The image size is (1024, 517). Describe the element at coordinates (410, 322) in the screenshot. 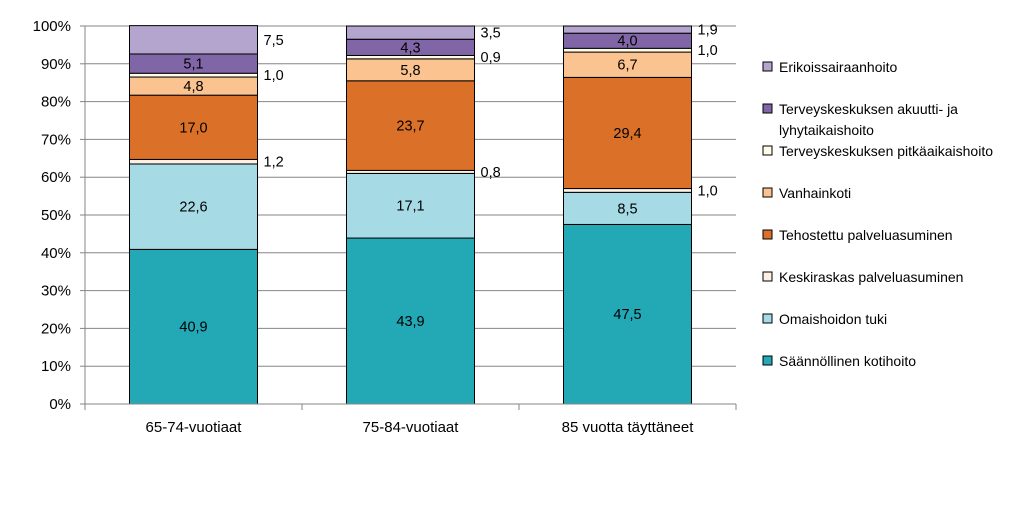

I see `data-label: 43,9` at that location.